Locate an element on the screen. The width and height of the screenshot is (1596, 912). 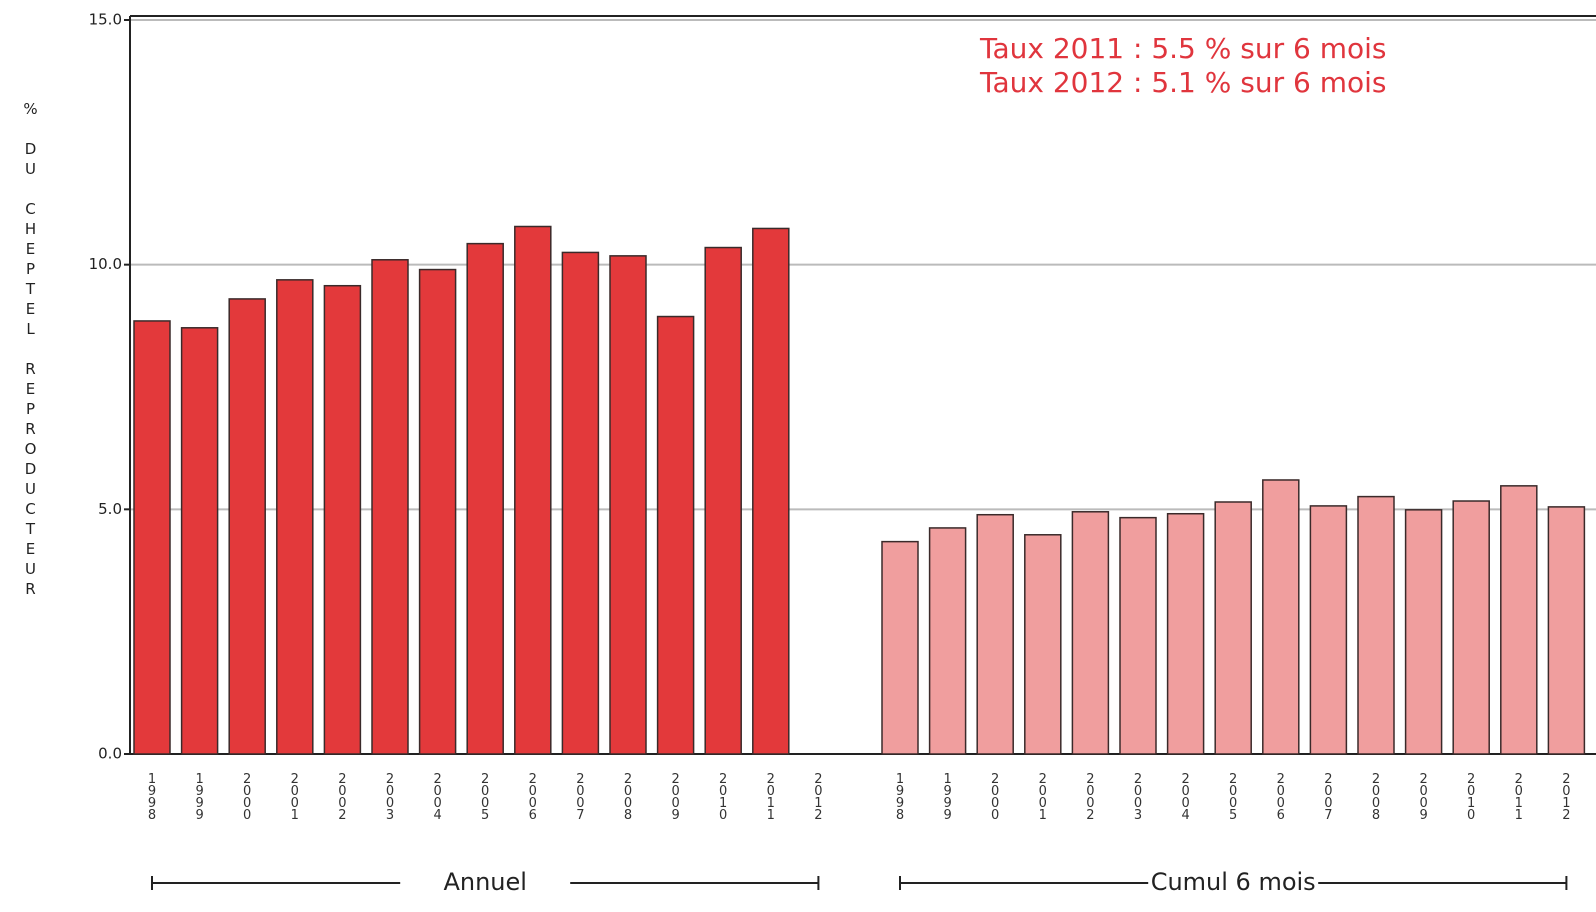
group-label: Cumul 6 mois is located at coordinates (1233, 882).